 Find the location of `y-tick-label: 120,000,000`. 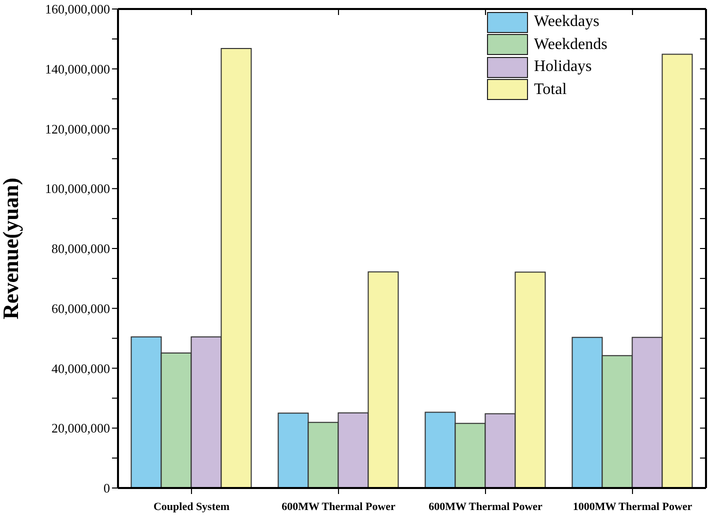

y-tick-label: 120,000,000 is located at coordinates (77, 128).